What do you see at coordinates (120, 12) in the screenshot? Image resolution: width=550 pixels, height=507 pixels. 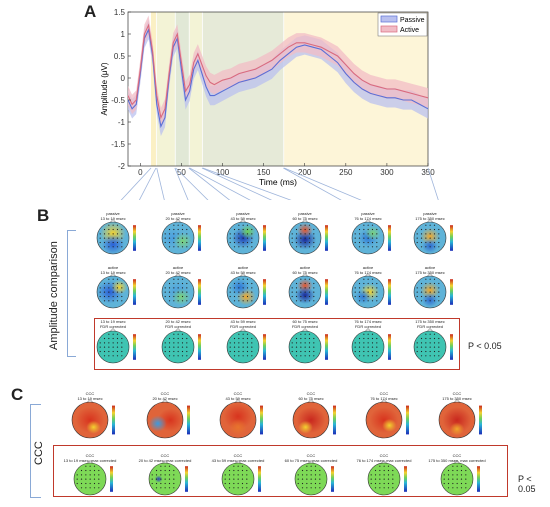 I see `y-tick-label-7: 1.5` at bounding box center [120, 12].